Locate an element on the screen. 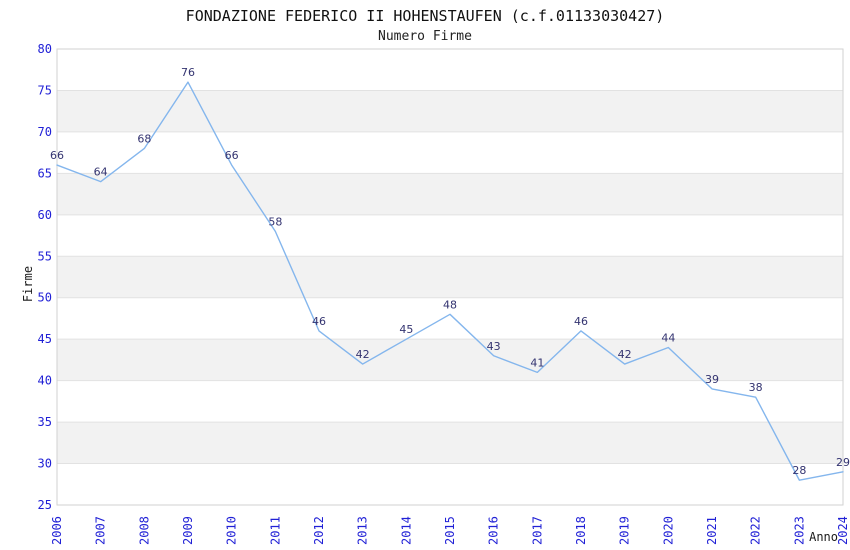  data-point-label: 39 is located at coordinates (712, 379).